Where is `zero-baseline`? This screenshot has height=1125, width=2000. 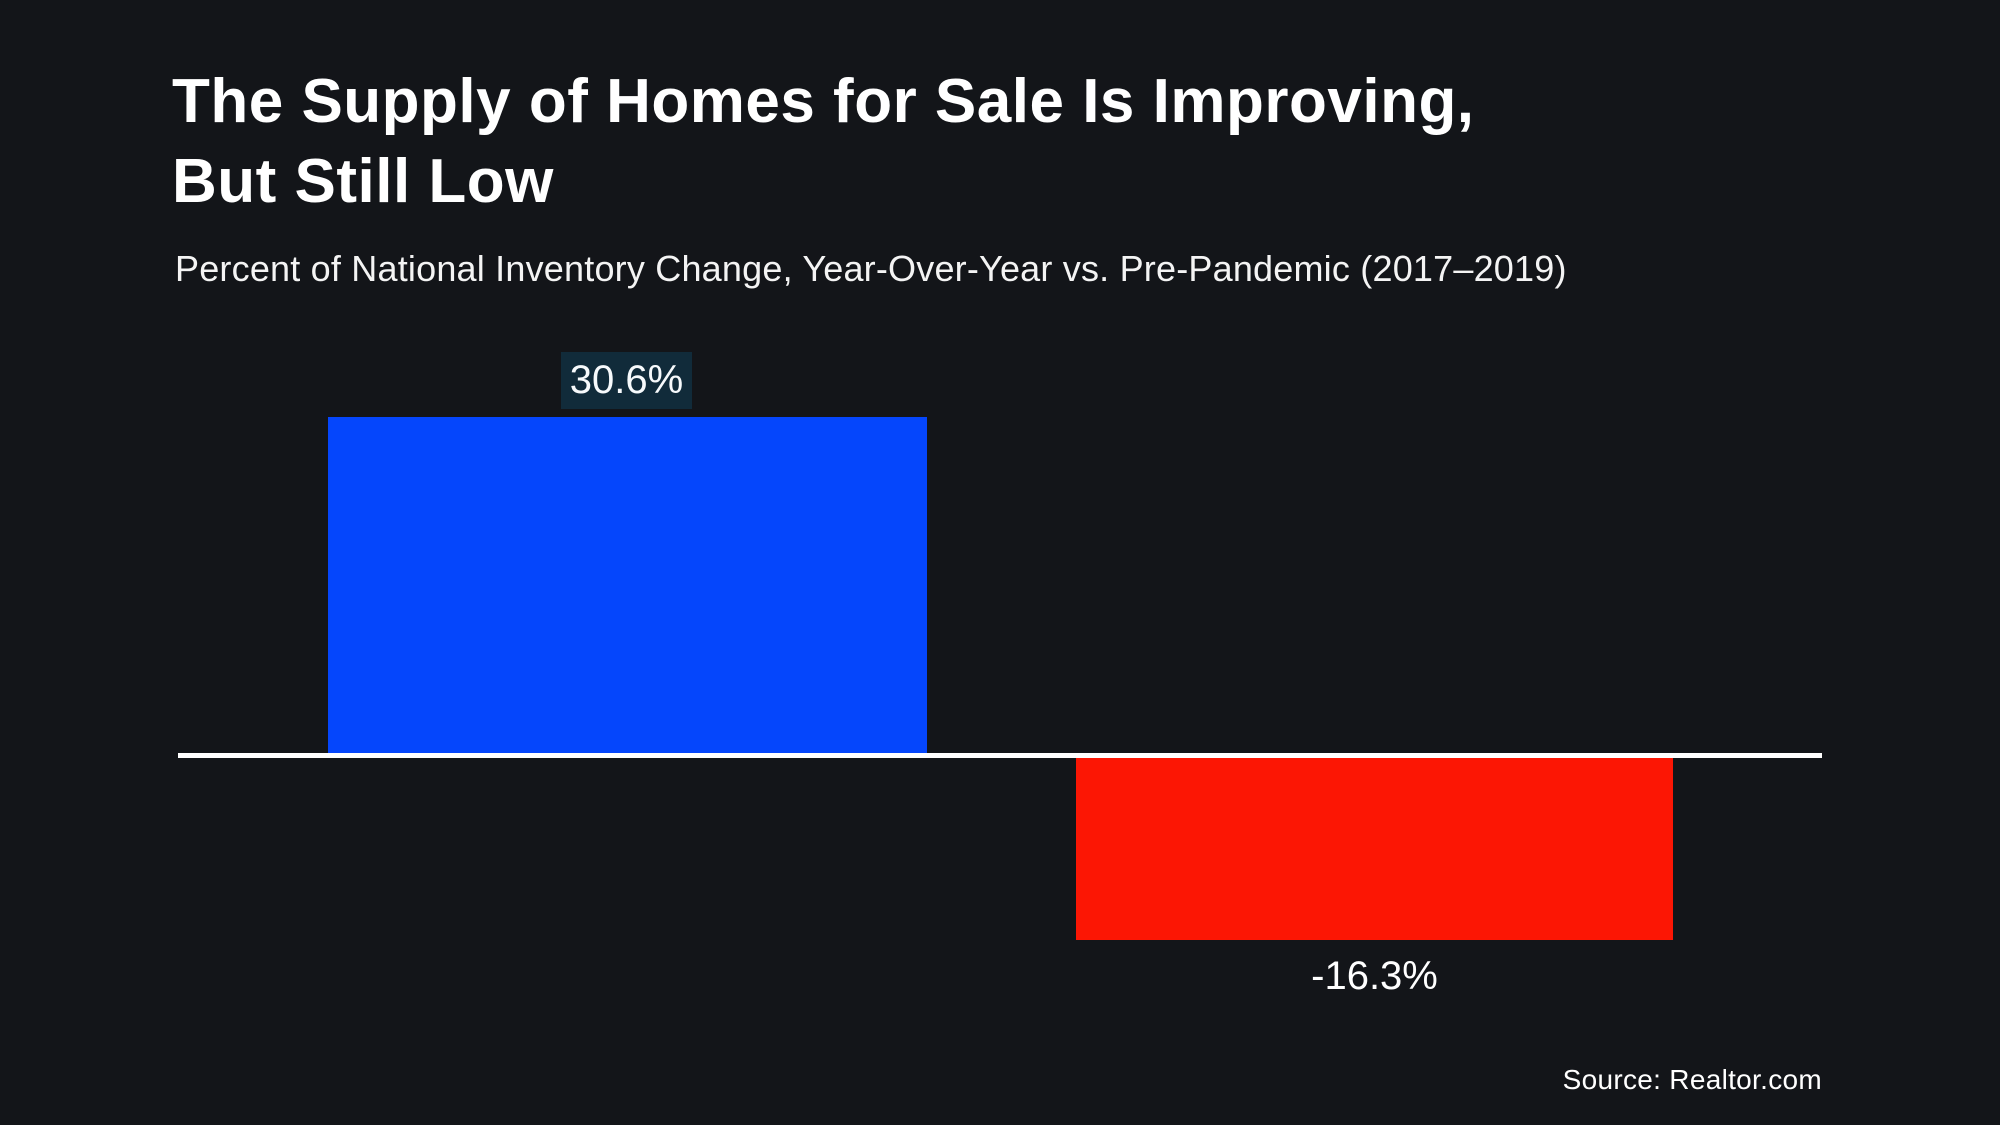
zero-baseline is located at coordinates (1000, 755).